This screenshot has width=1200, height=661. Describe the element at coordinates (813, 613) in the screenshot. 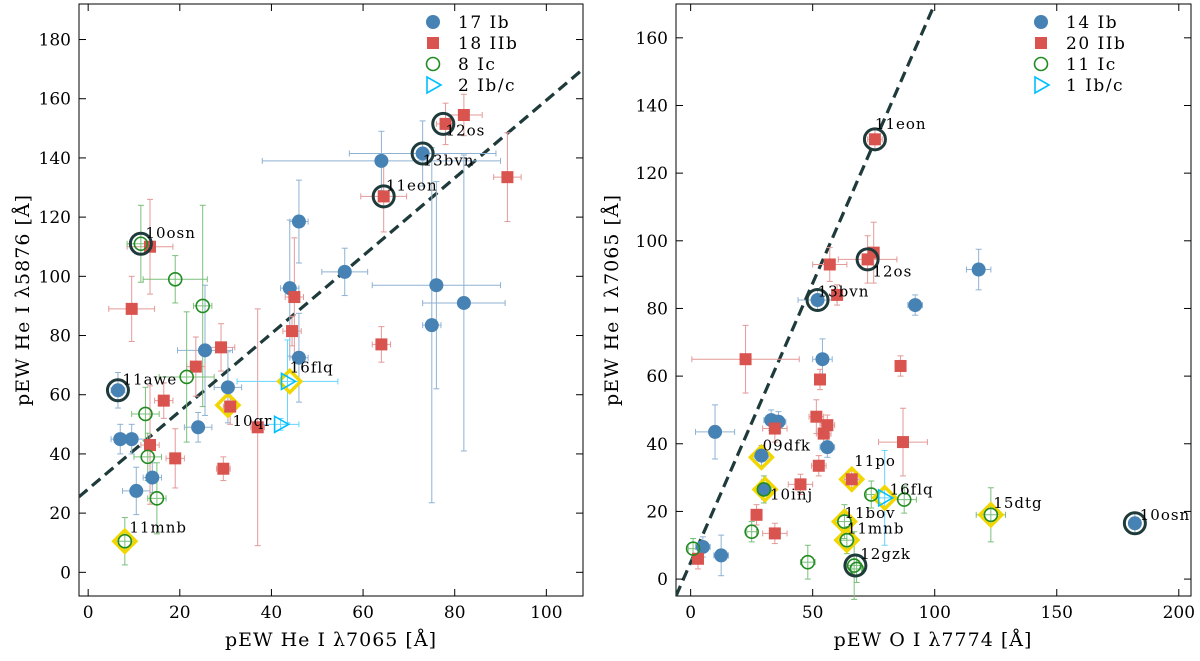

I see `right-xtick-label-1: 50` at that location.